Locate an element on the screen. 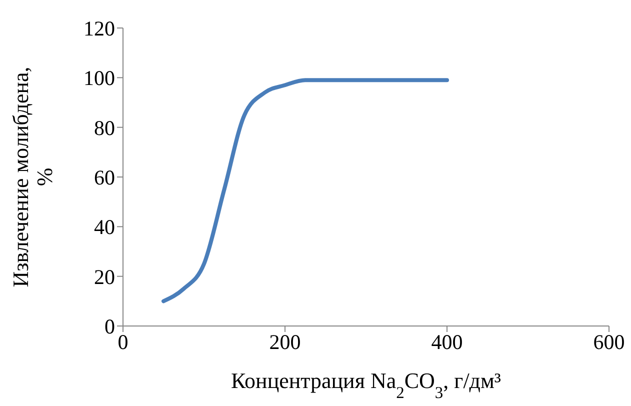  y-tick-label: 100 is located at coordinates (99, 78).